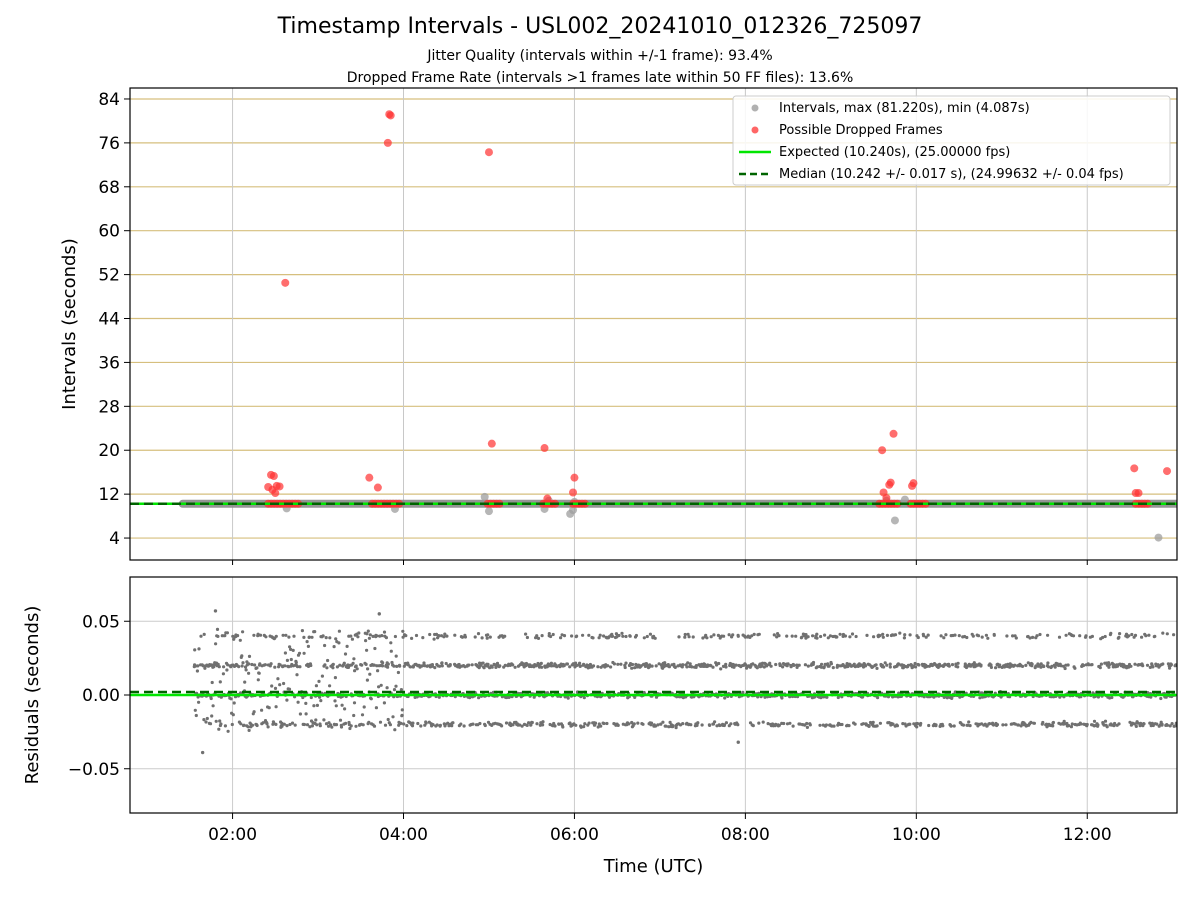 The height and width of the screenshot is (900, 1200). Describe the element at coordinates (114, 539) in the screenshot. I see `intervals-ytick-label: 4` at that location.